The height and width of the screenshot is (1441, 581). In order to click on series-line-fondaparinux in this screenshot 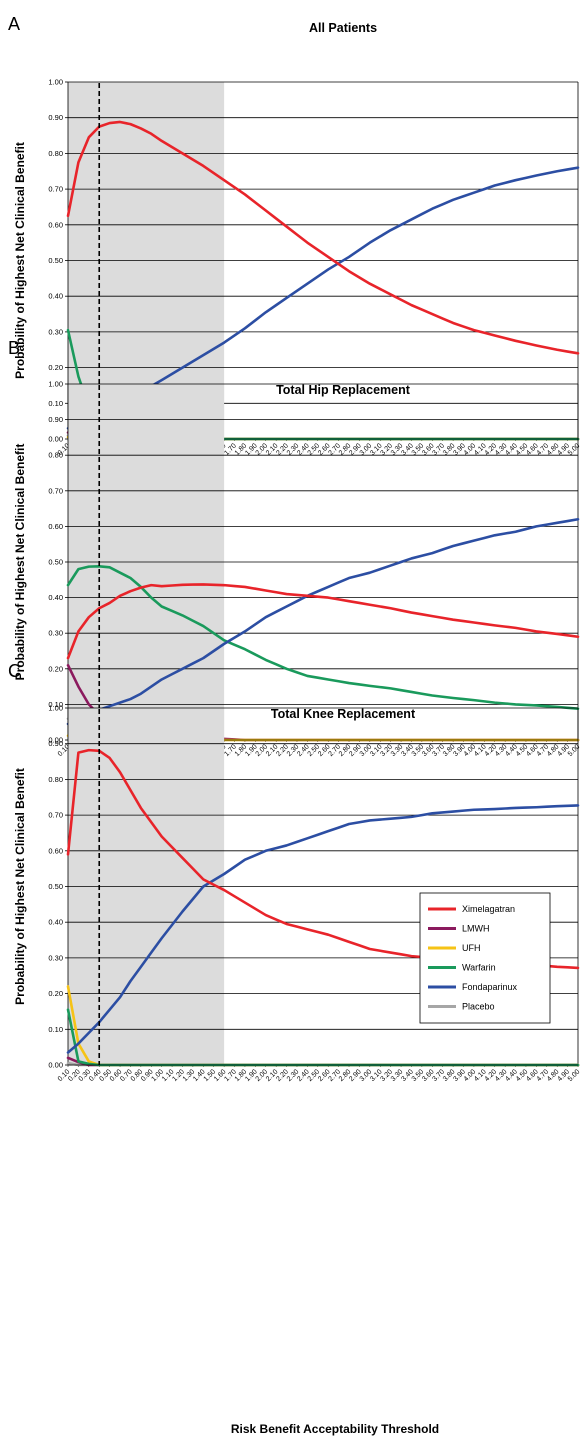, I will do `click(323, 621)`.